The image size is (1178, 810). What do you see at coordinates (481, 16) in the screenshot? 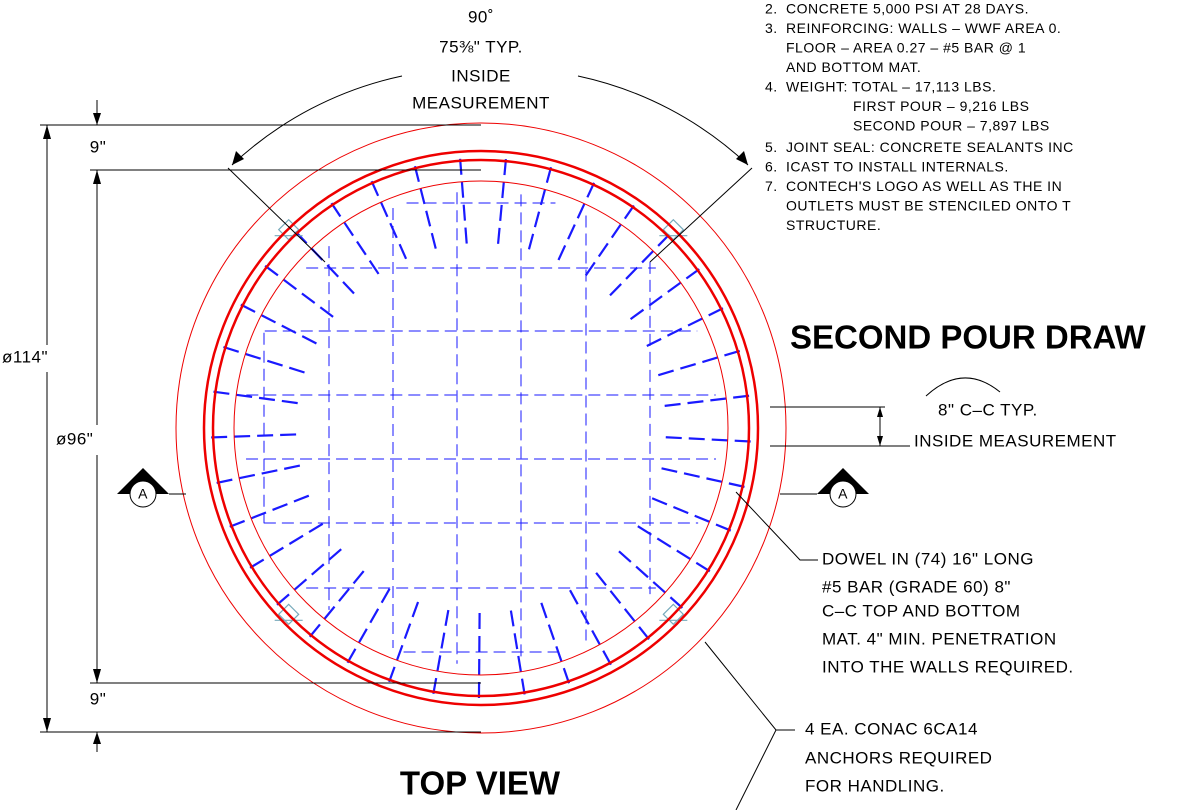
I see `angle-label: 90˚` at bounding box center [481, 16].